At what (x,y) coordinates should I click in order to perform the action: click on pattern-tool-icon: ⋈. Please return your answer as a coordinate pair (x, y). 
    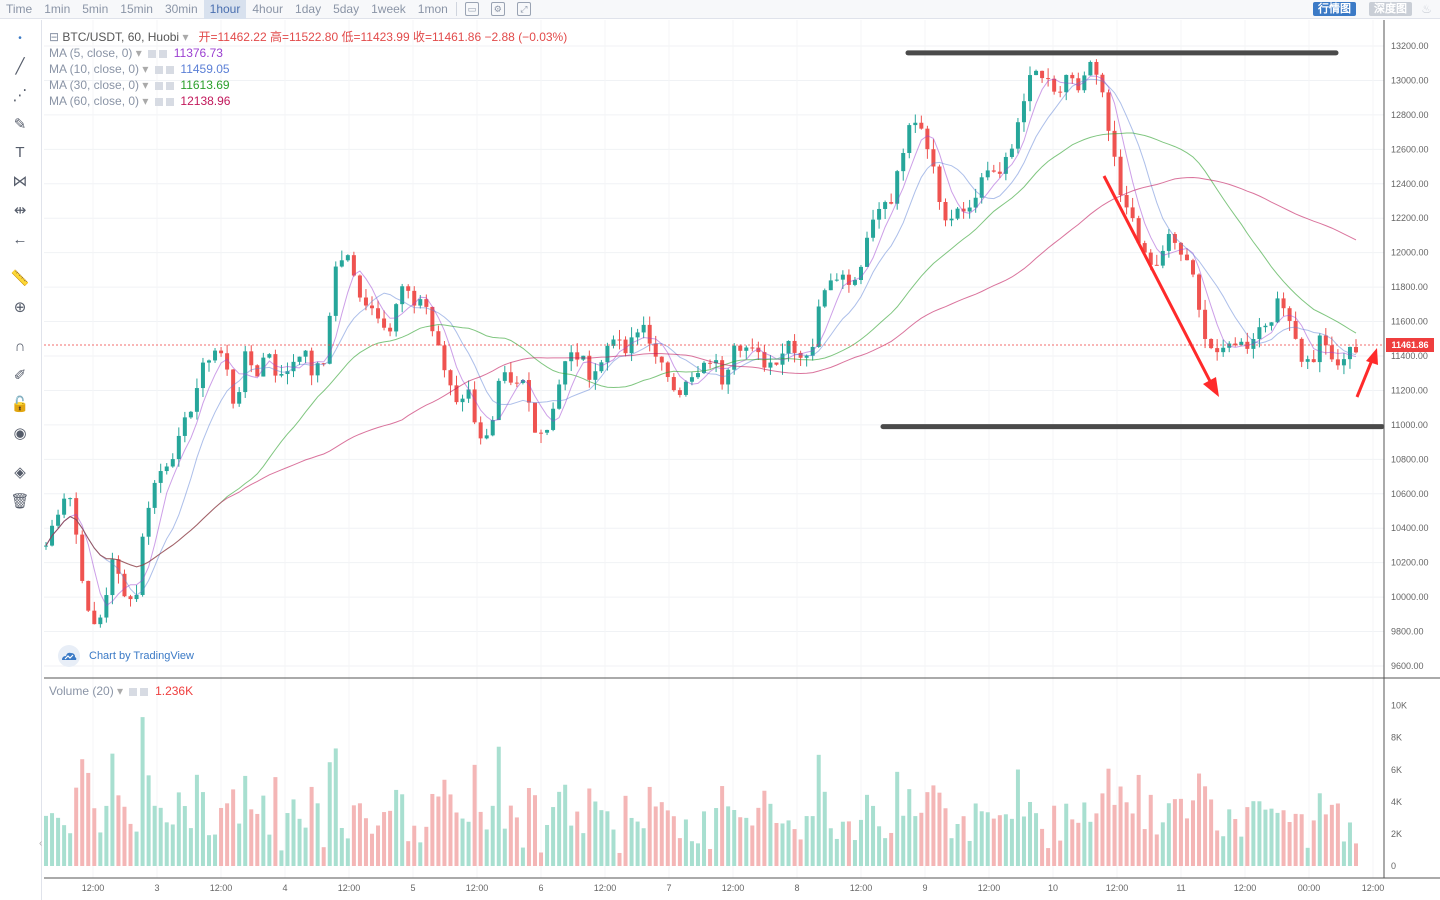
    Looking at the image, I should click on (20, 181).